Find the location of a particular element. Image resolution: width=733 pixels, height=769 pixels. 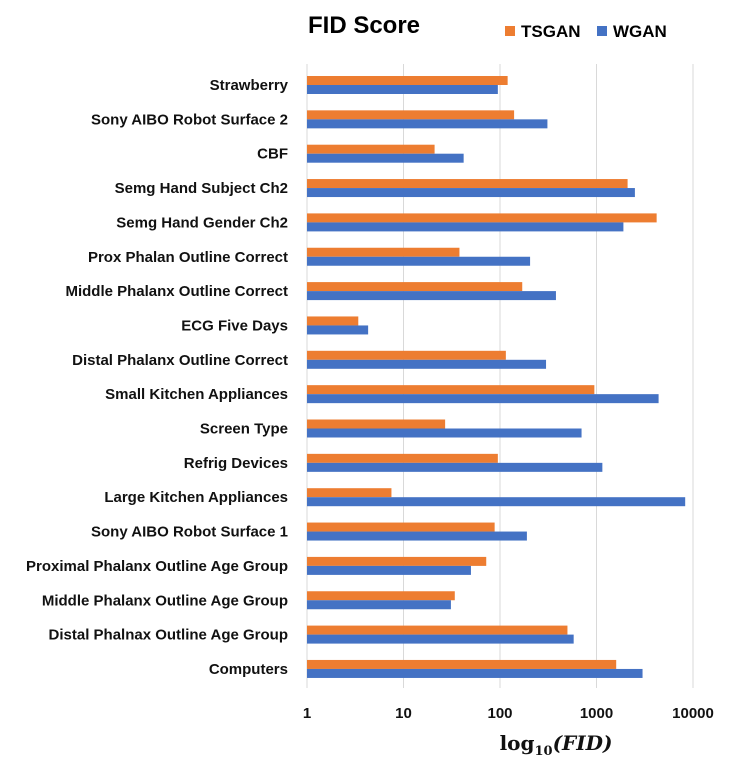

category-label: Middle Phalanx Outline Age Group is located at coordinates (165, 600).